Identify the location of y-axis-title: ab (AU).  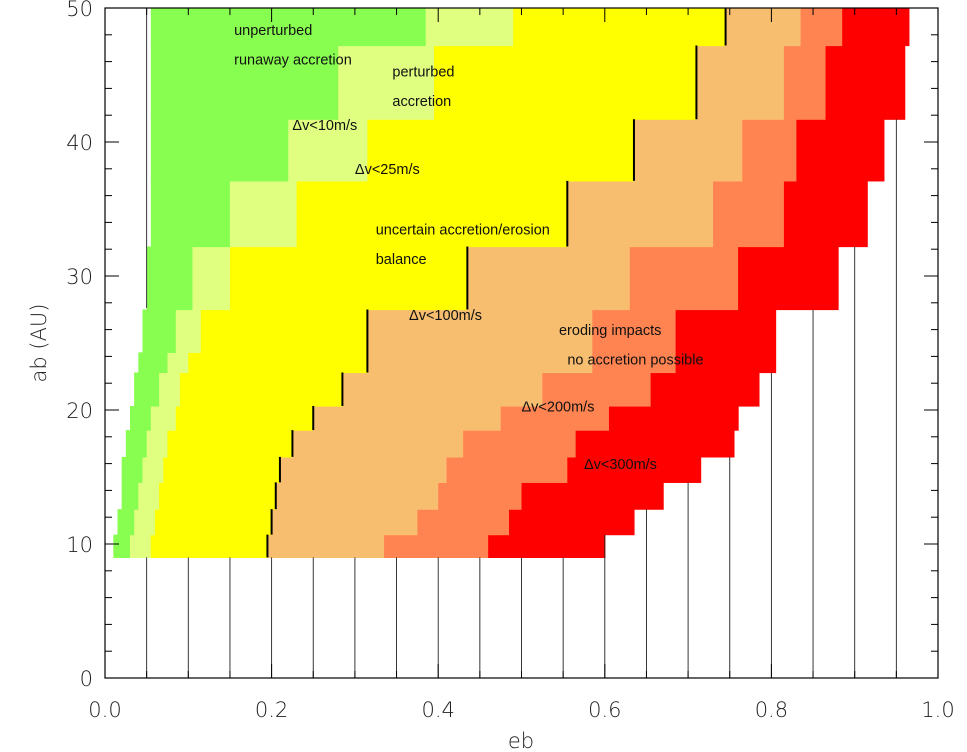
(39, 343).